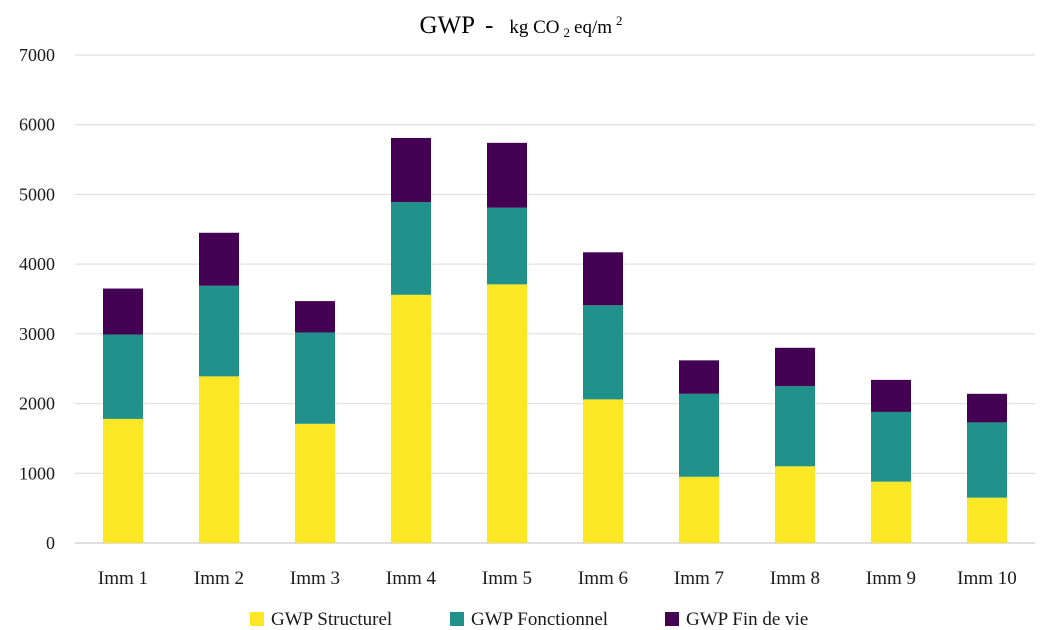  I want to click on title-unit-superscript: 2, so click(619, 20).